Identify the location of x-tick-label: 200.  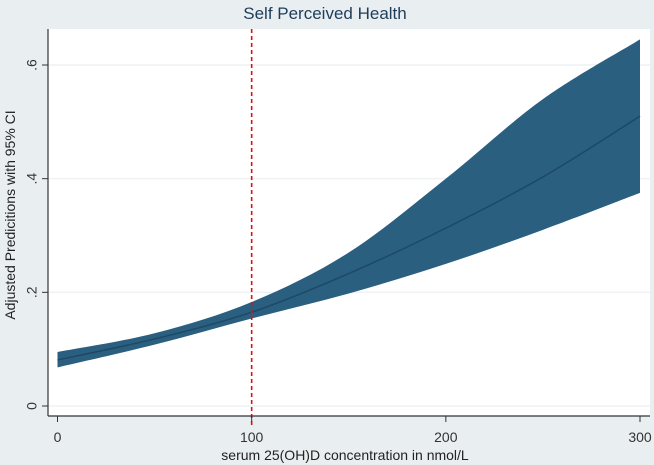
(446, 437).